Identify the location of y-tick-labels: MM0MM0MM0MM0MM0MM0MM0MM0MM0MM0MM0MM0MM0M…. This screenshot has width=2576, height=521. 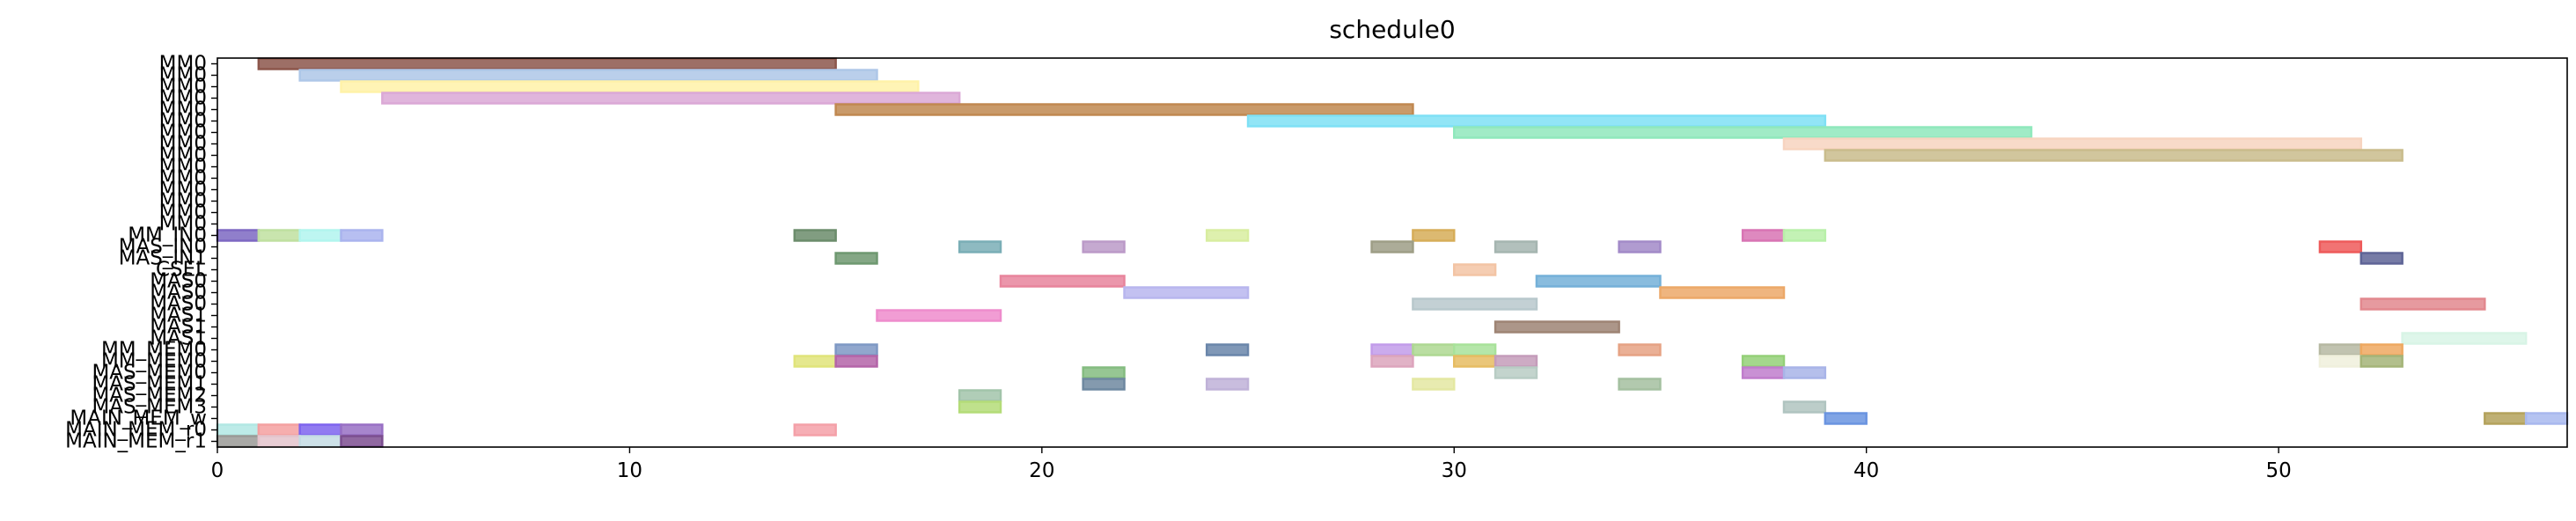
(141, 253).